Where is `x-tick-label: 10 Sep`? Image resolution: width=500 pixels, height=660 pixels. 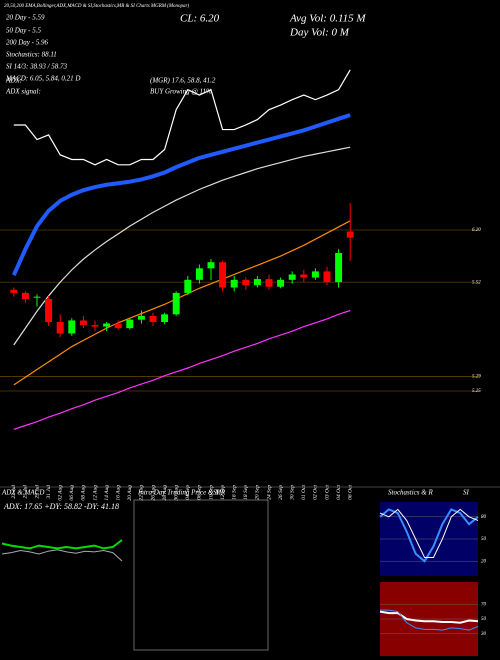
x-tick-label: 10 Sep is located at coordinates (211, 492).